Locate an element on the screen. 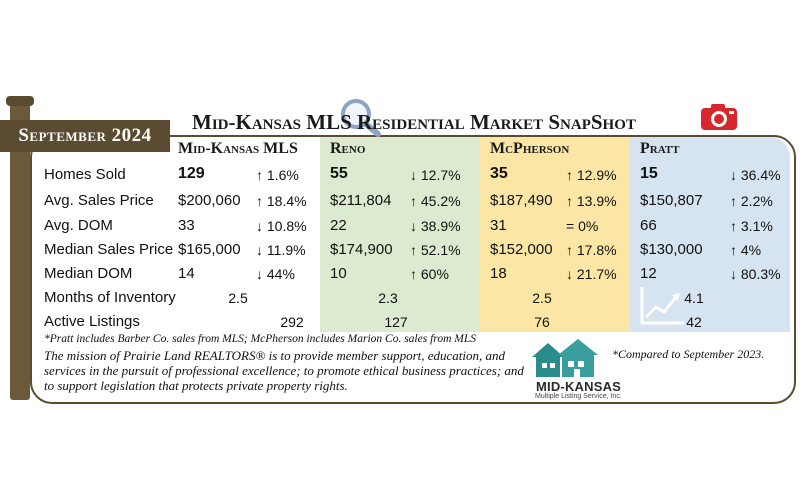 This screenshot has height=500, width=800. mcp-homes-sold-change: ↑ 12.9% is located at coordinates (591, 175).